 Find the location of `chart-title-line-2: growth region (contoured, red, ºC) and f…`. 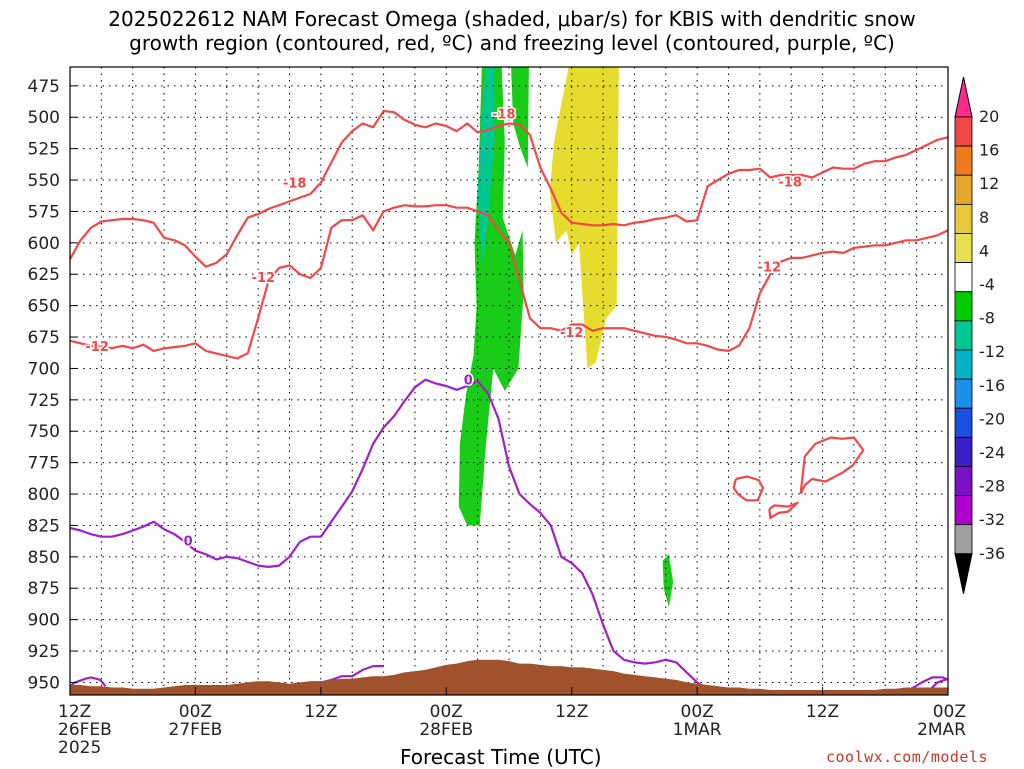

chart-title-line-2: growth region (contoured, red, ºC) and f… is located at coordinates (512, 43).